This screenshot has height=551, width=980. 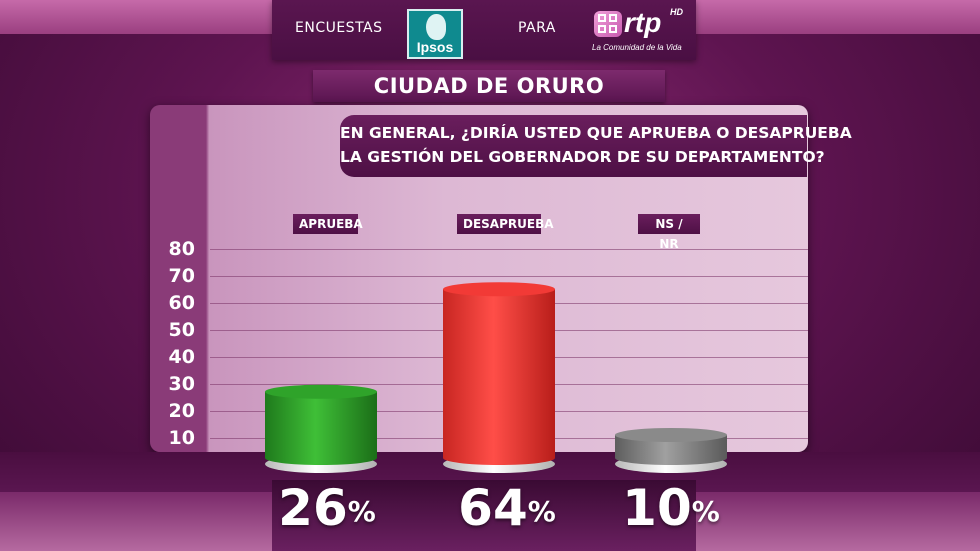 What do you see at coordinates (181, 438) in the screenshot?
I see `y-tick-10: 10` at bounding box center [181, 438].